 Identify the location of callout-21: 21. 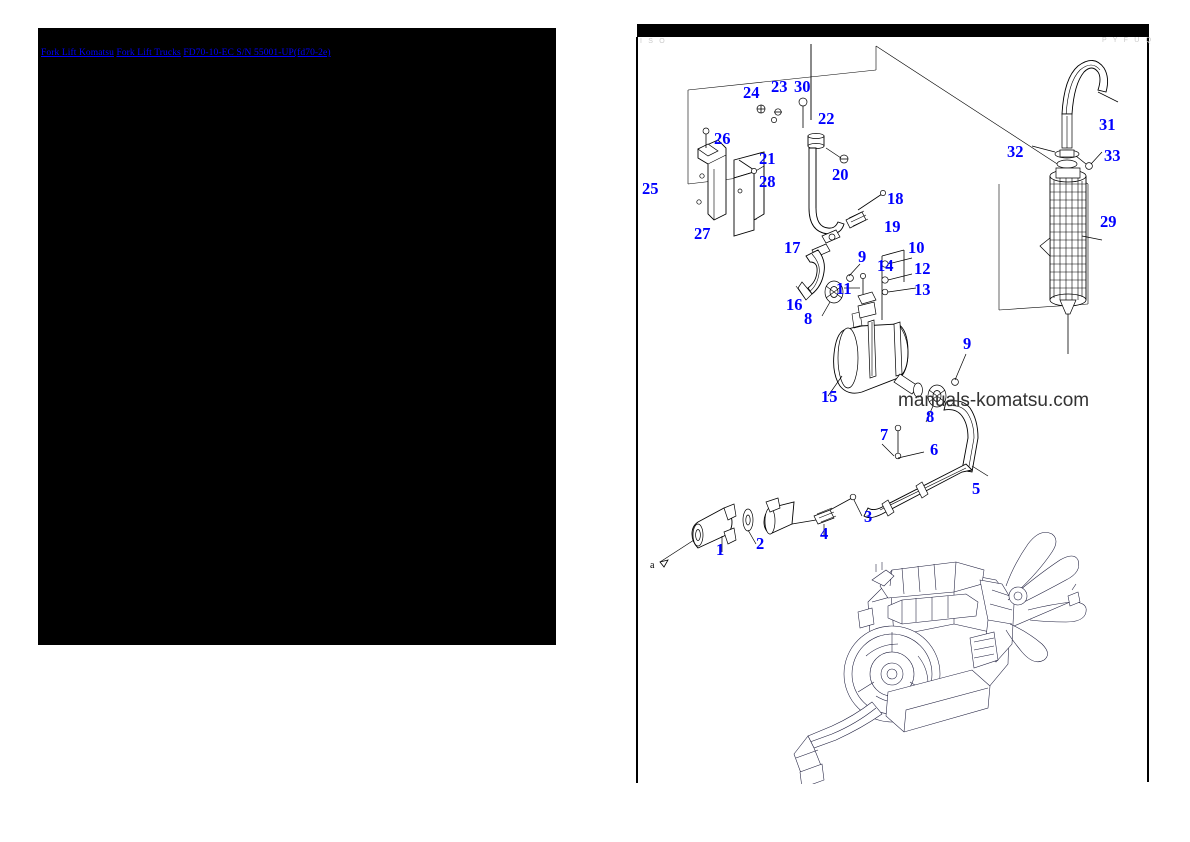
(767, 158).